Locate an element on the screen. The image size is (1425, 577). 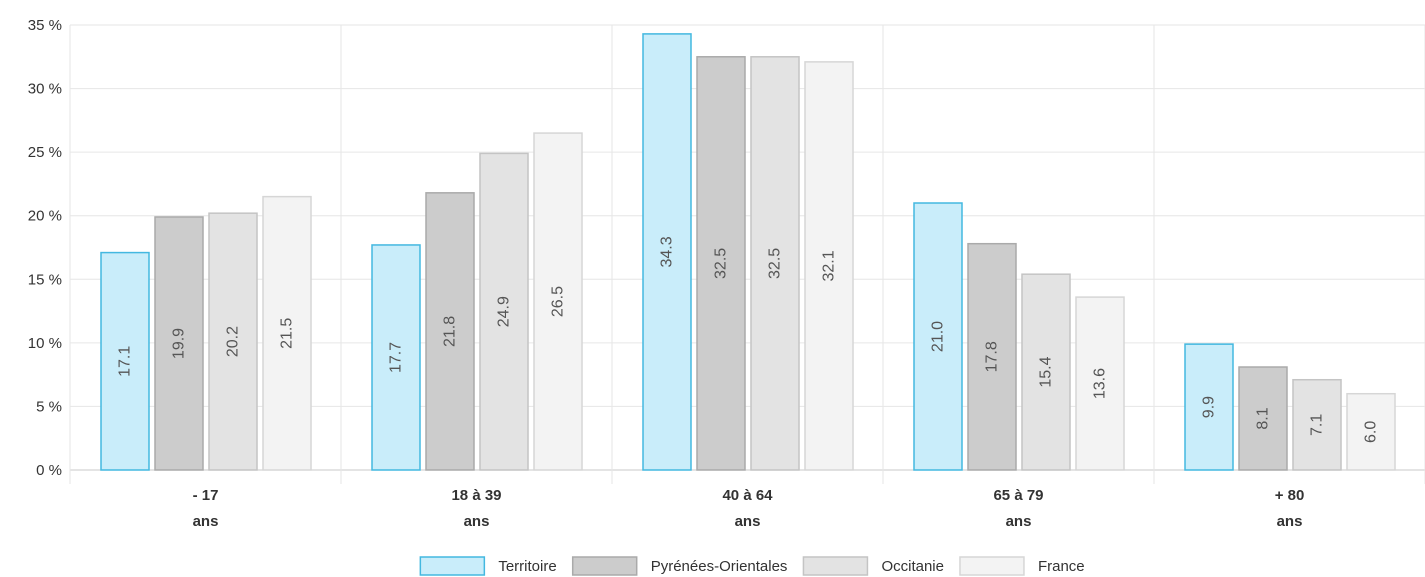
bar-value-label: 34.3 is located at coordinates (667, 251).